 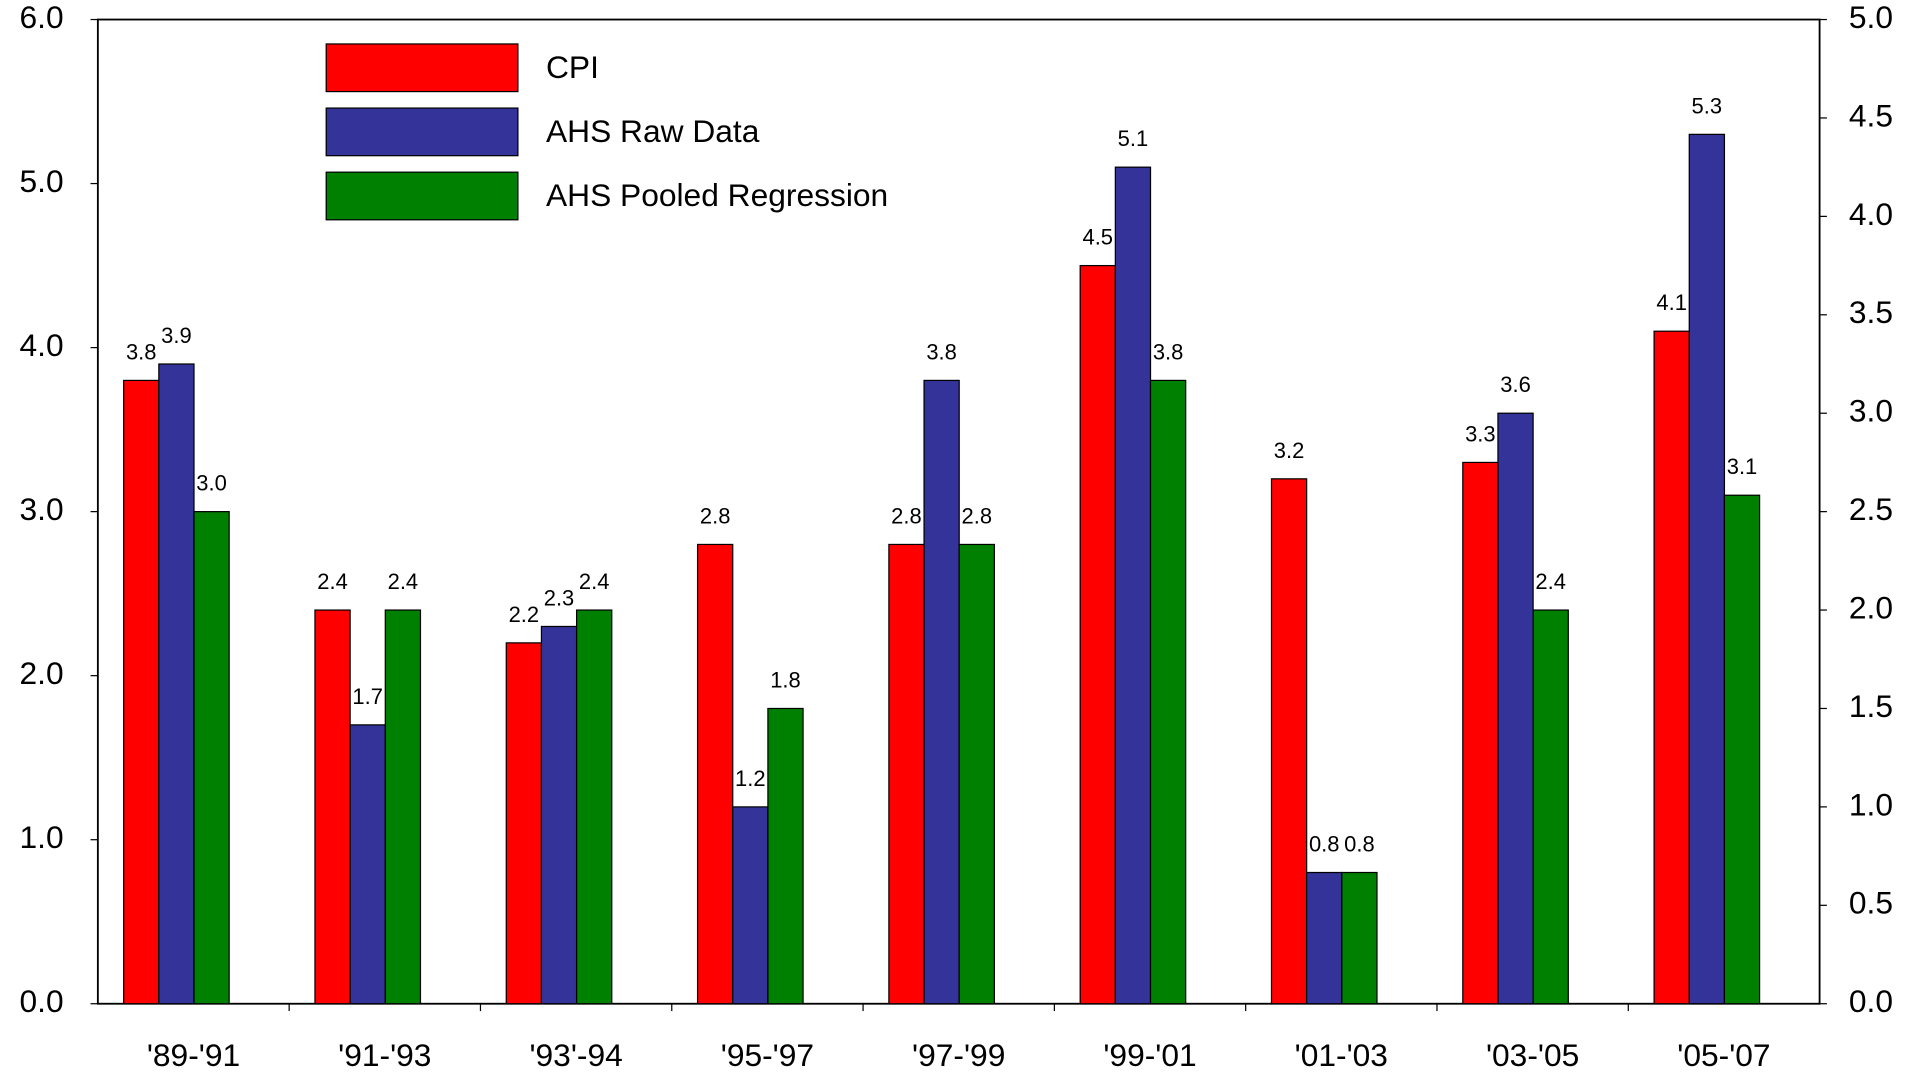 I want to click on x-tick-label: '89-'91, so click(x=193, y=1055).